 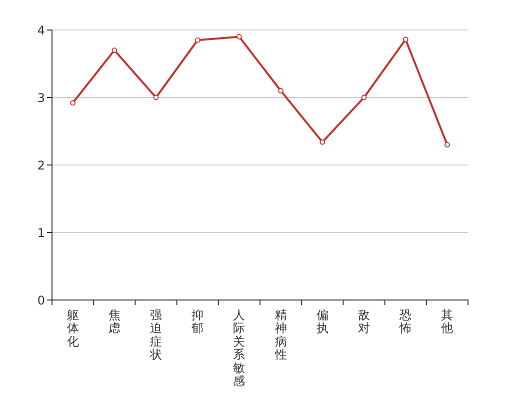 What do you see at coordinates (198, 322) in the screenshot?
I see `x-tick-label: 抑郁` at bounding box center [198, 322].